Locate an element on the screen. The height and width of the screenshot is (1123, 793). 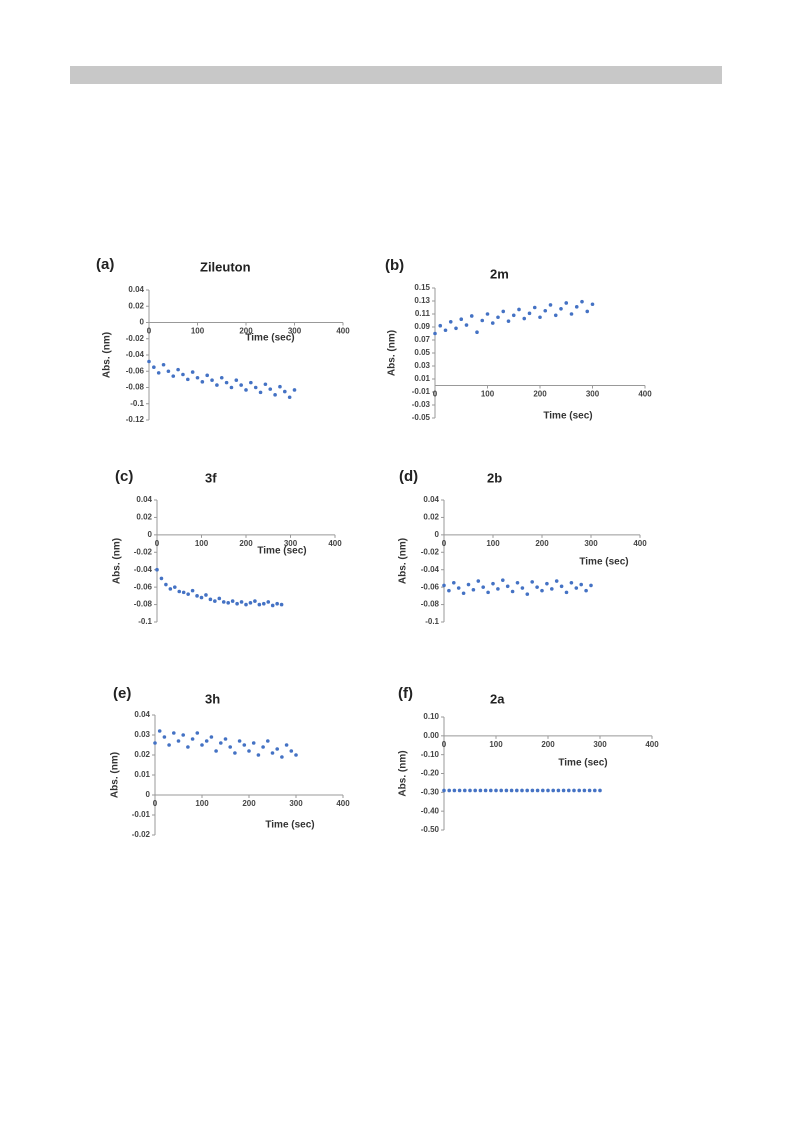
y-tick-label: -0.04 is located at coordinates (430, 569).